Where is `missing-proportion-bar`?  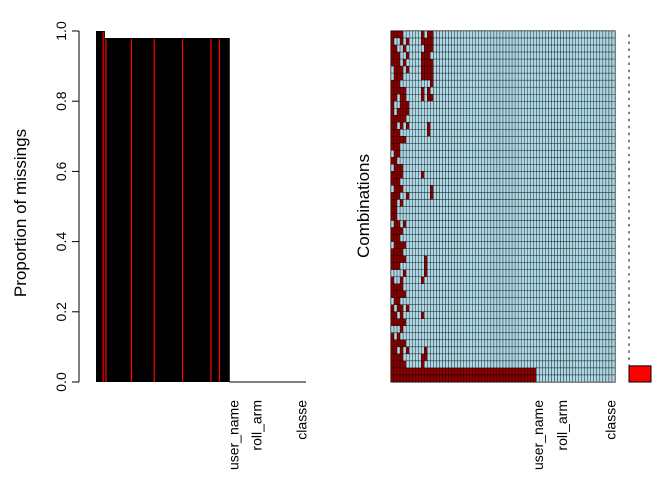
missing-proportion-bar is located at coordinates (98, 206).